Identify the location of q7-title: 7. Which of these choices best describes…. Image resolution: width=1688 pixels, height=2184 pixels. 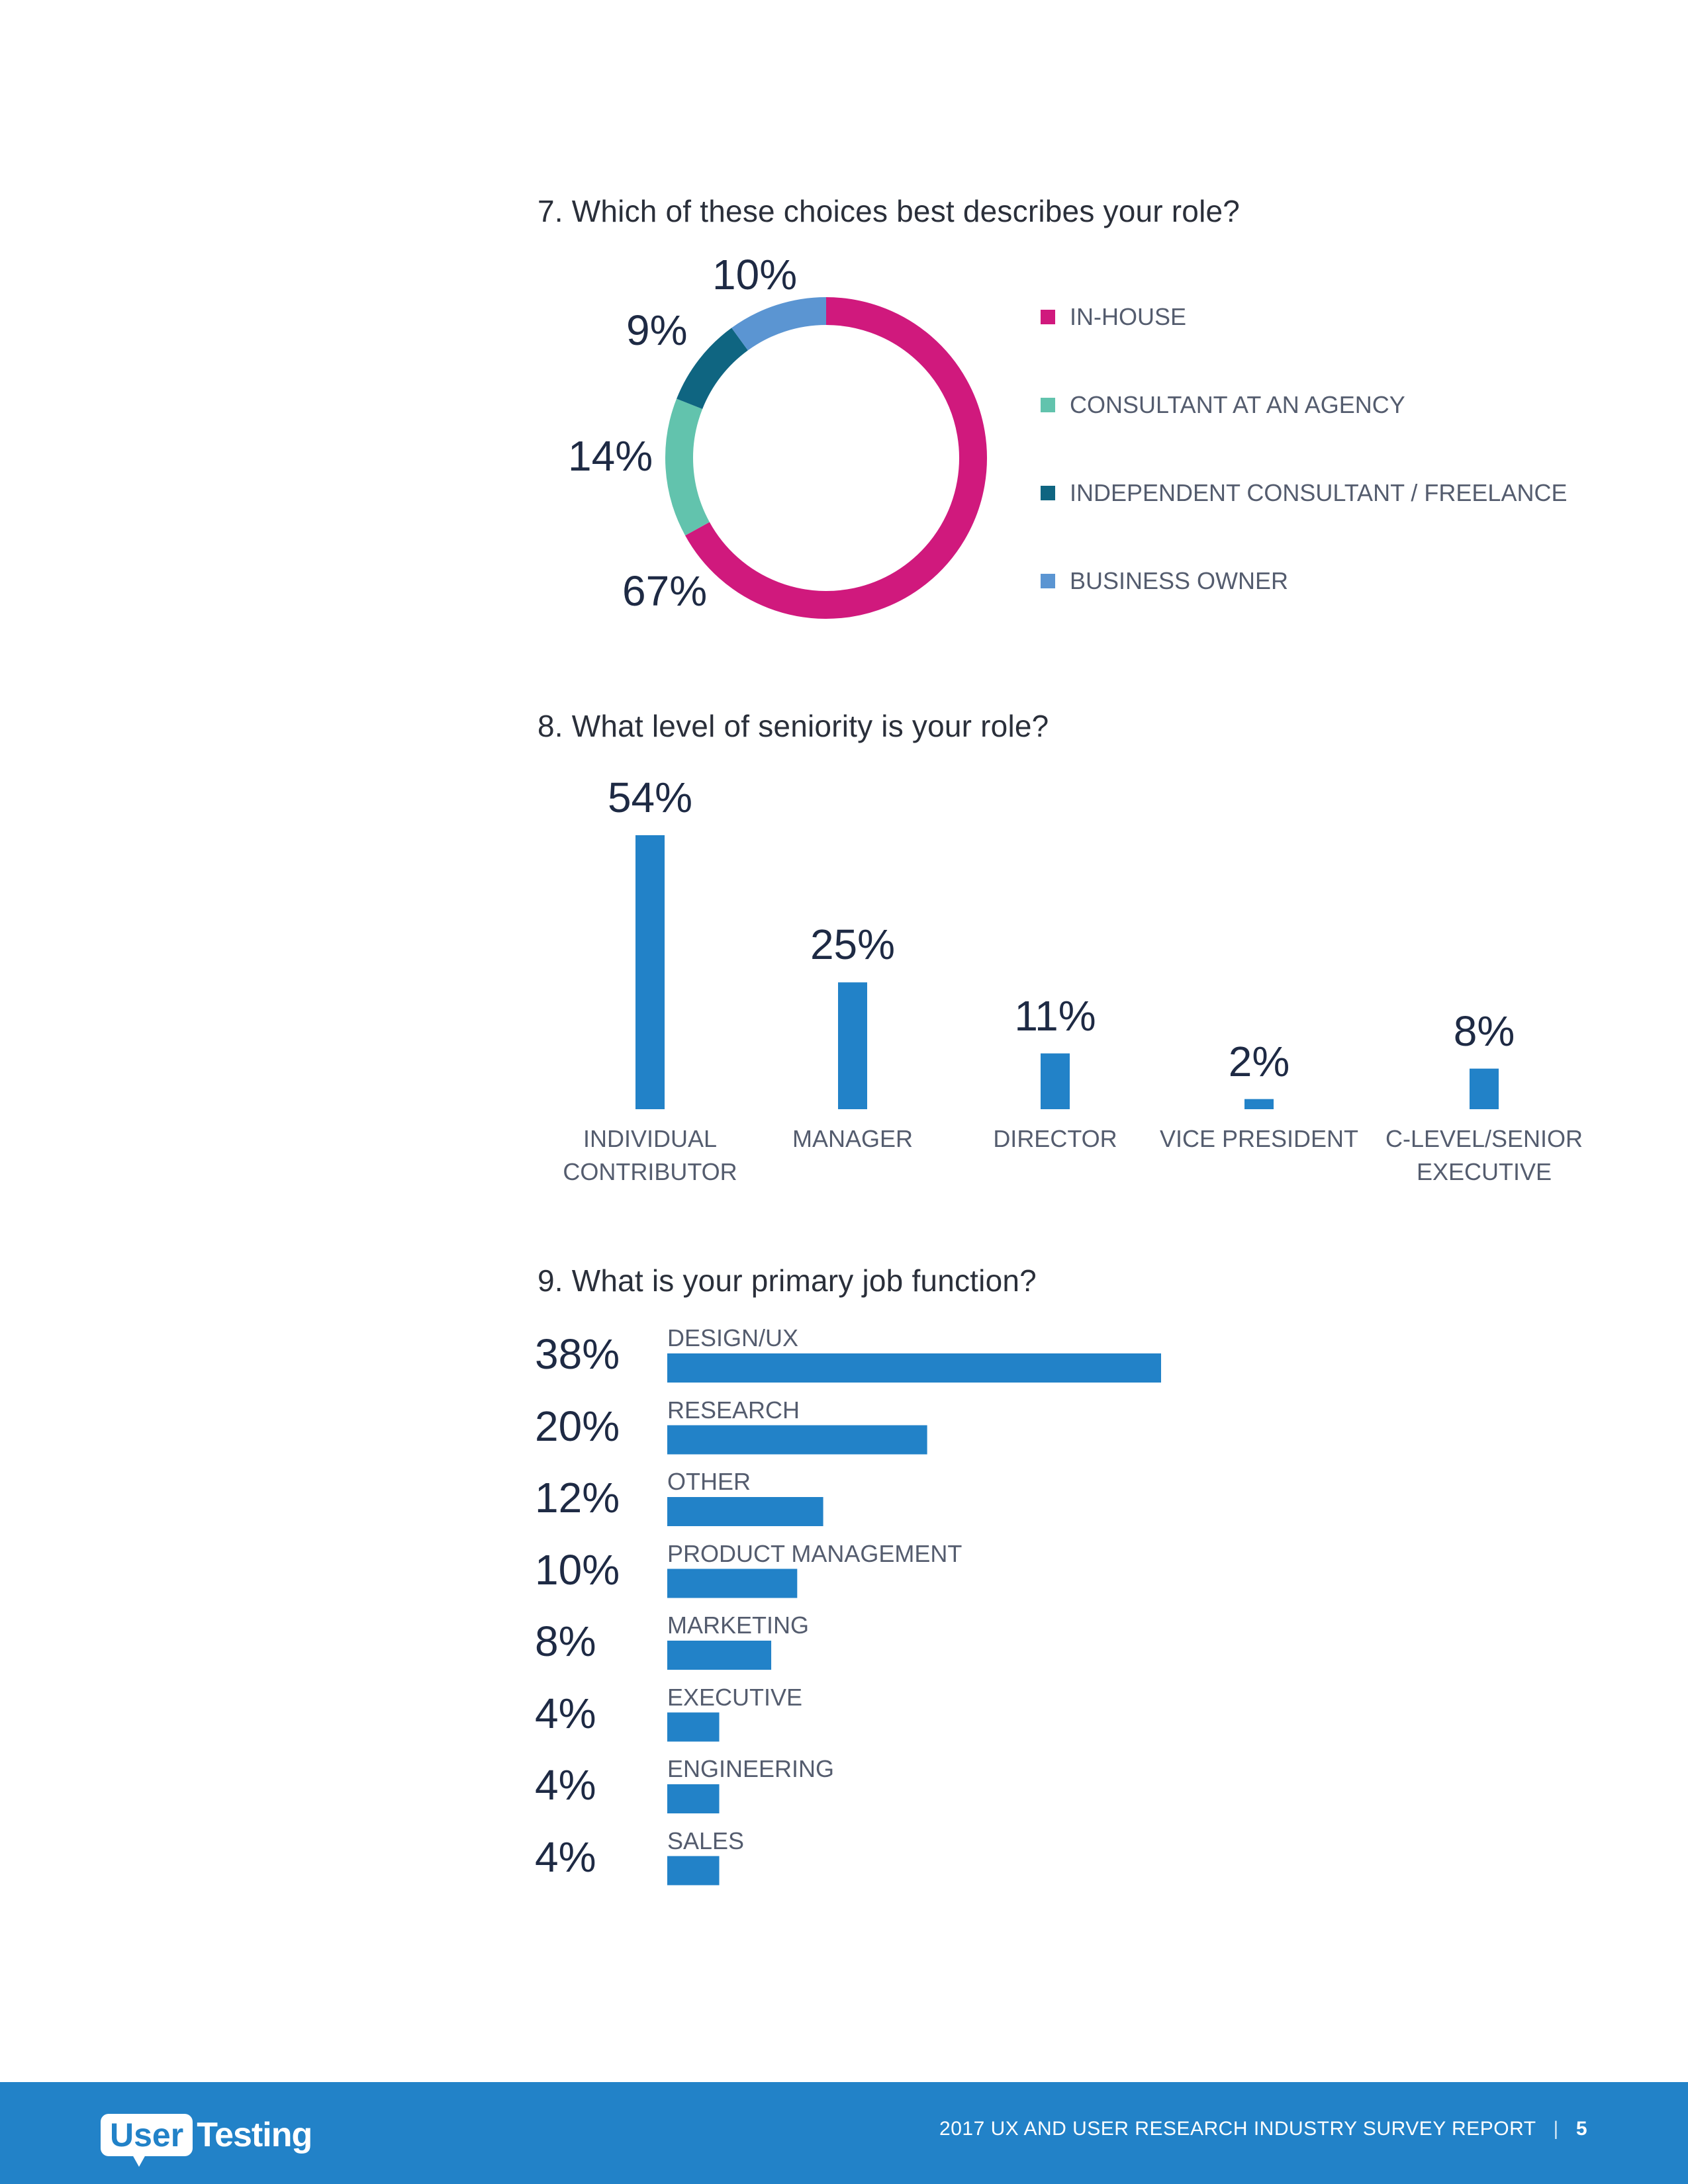
(889, 211).